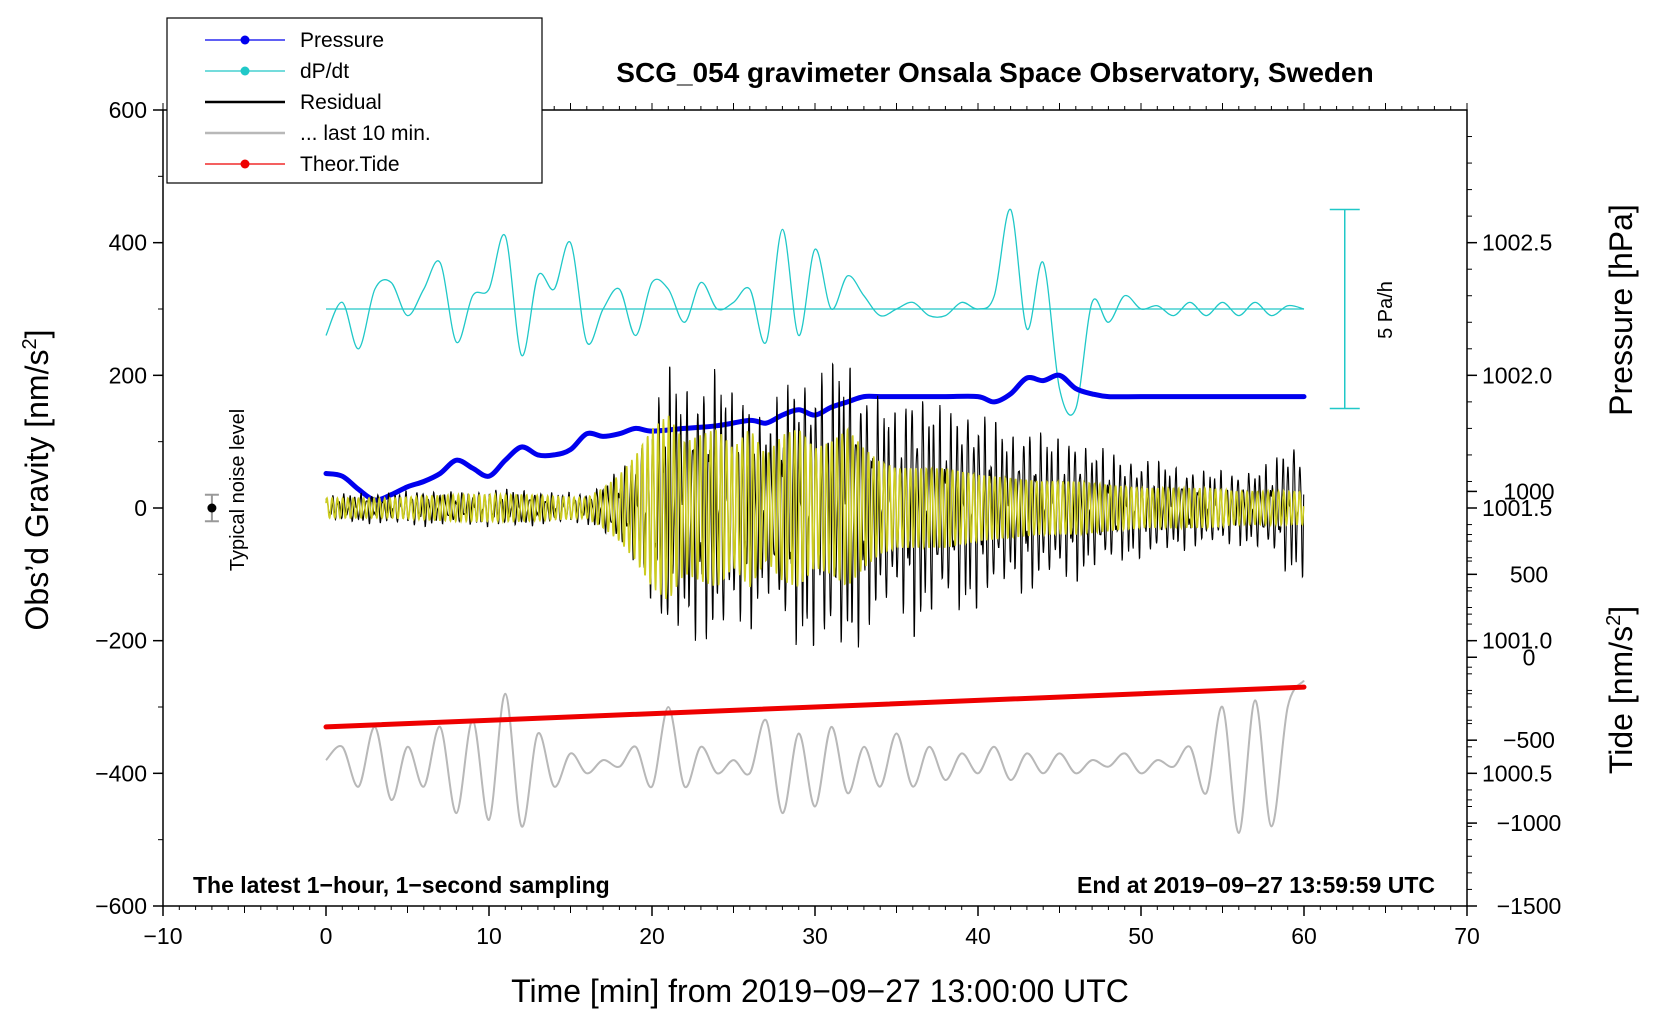  I want to click on y-axis-label-left: Obs’d Gravity [nm/s2], so click(37, 480).